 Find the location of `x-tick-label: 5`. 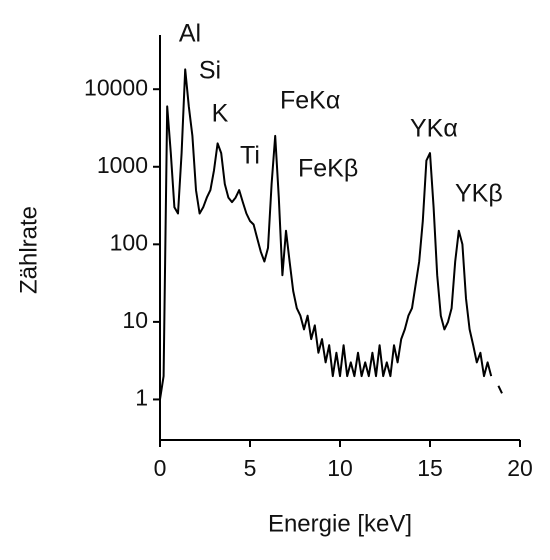

x-tick-label: 5 is located at coordinates (250, 468).